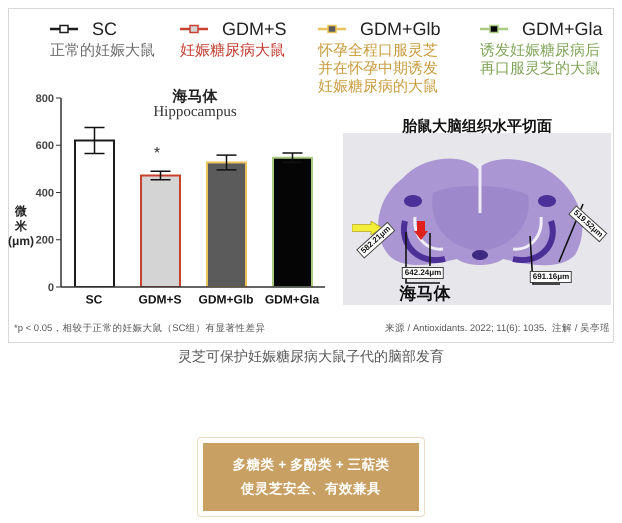 The width and height of the screenshot is (622, 523). I want to click on chart-title: 海马体, so click(195, 96).